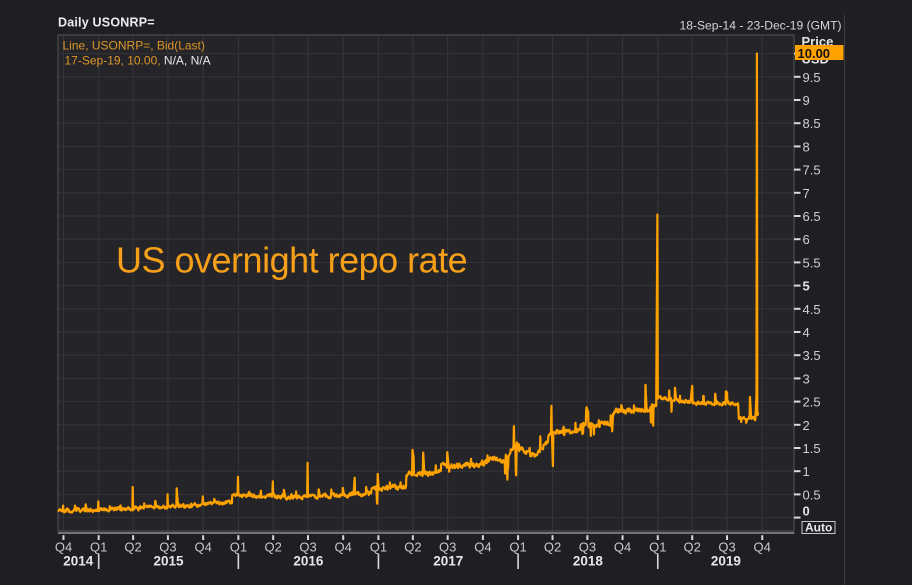  What do you see at coordinates (134, 46) in the screenshot?
I see `svg-text: Line, USONRP=, Bid(Last)` at bounding box center [134, 46].